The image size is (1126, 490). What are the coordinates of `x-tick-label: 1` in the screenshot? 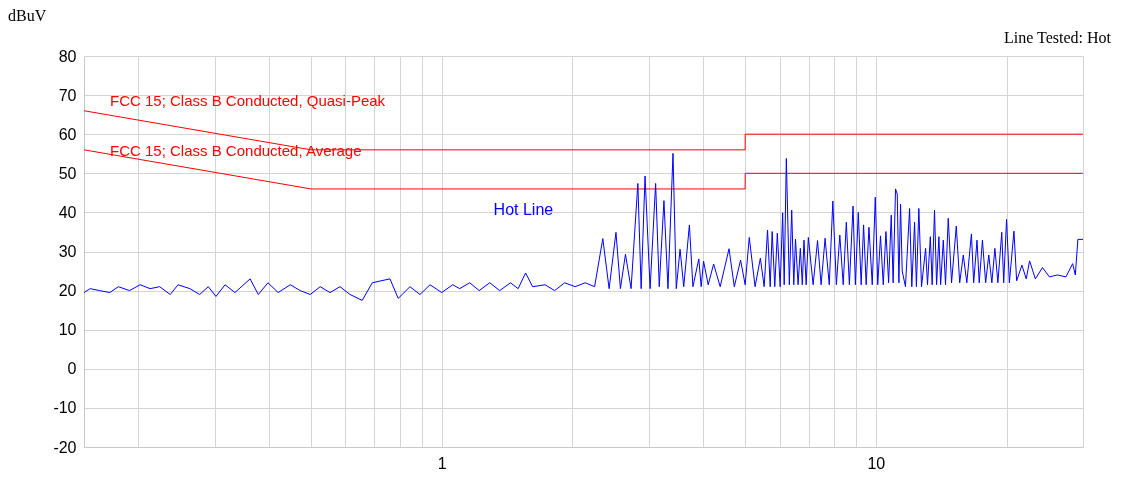 It's located at (442, 463).